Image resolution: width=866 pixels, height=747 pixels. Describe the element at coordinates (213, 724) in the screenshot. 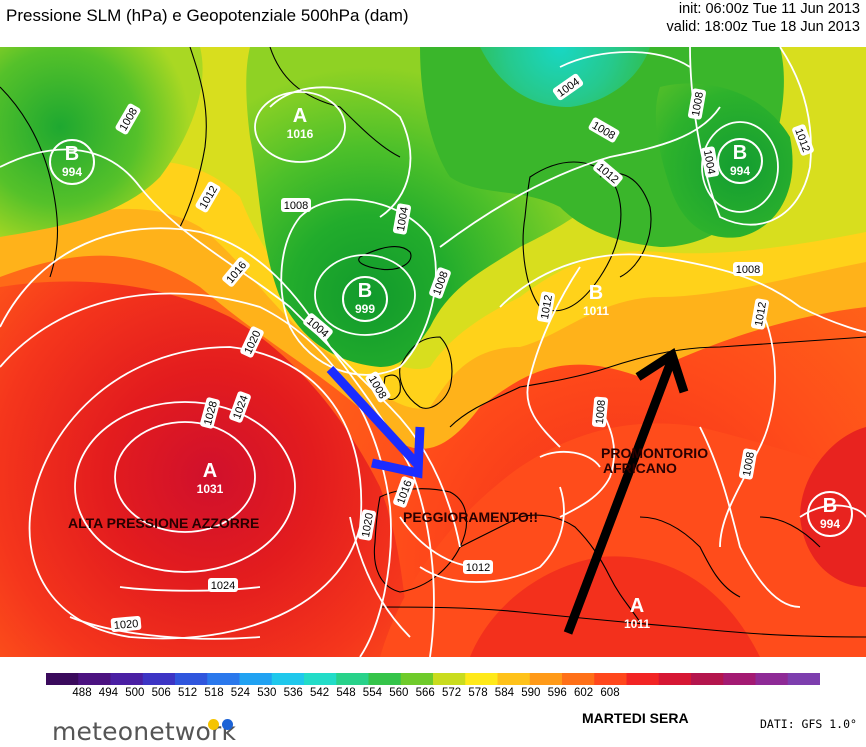

I see `brand-dot-yellow` at that location.